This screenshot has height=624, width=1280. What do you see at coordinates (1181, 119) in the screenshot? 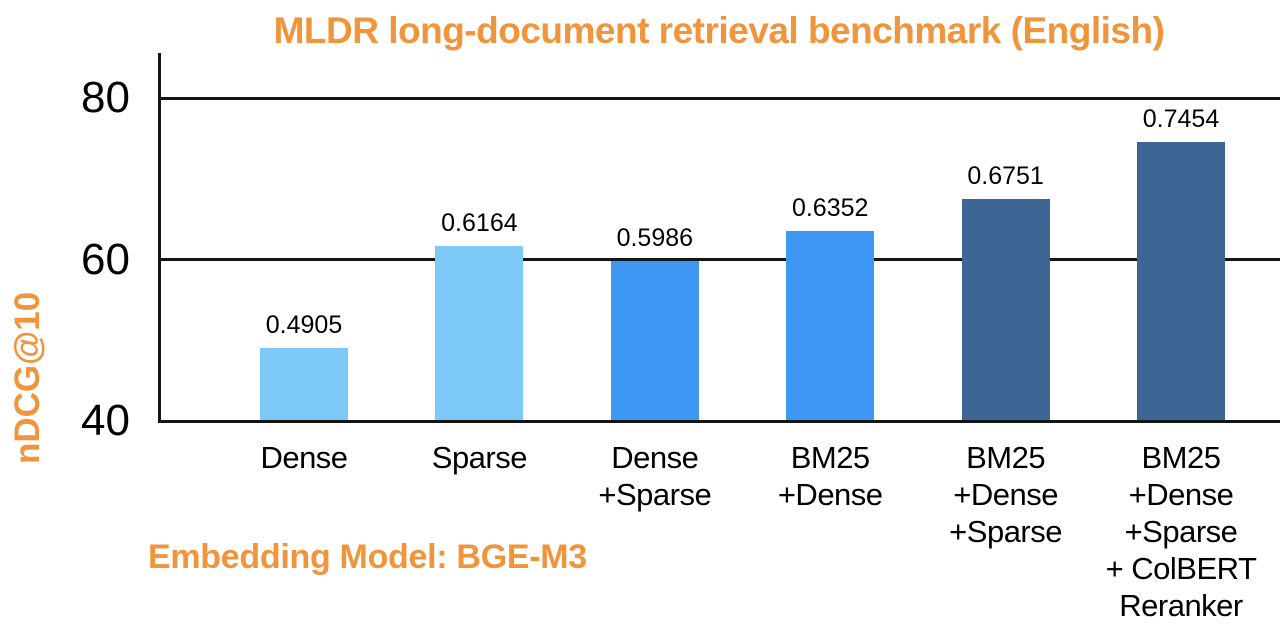
I see `bar-value-label: 0.7454` at bounding box center [1181, 119].